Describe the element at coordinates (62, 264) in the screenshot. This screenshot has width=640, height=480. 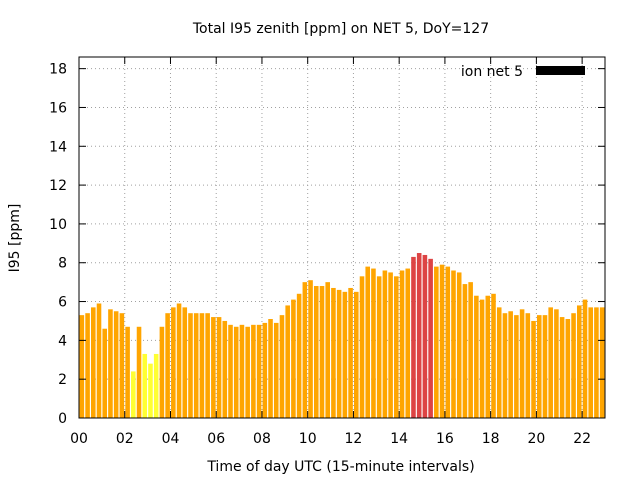
I see `y-tick-label: 8` at that location.